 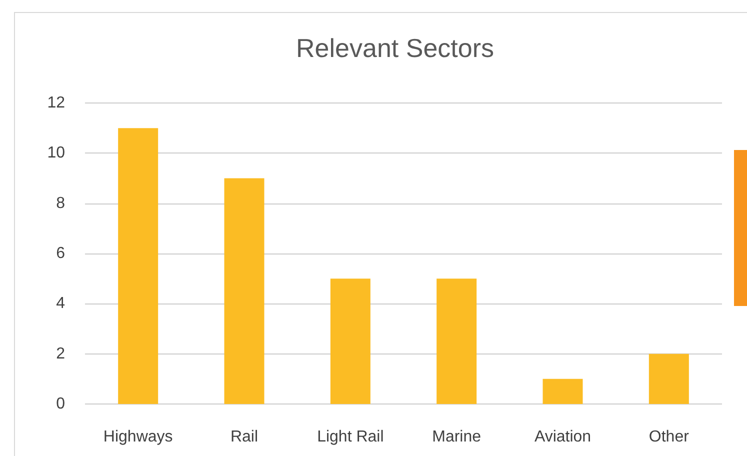 I want to click on x-tick-label: Rail, so click(x=244, y=437).